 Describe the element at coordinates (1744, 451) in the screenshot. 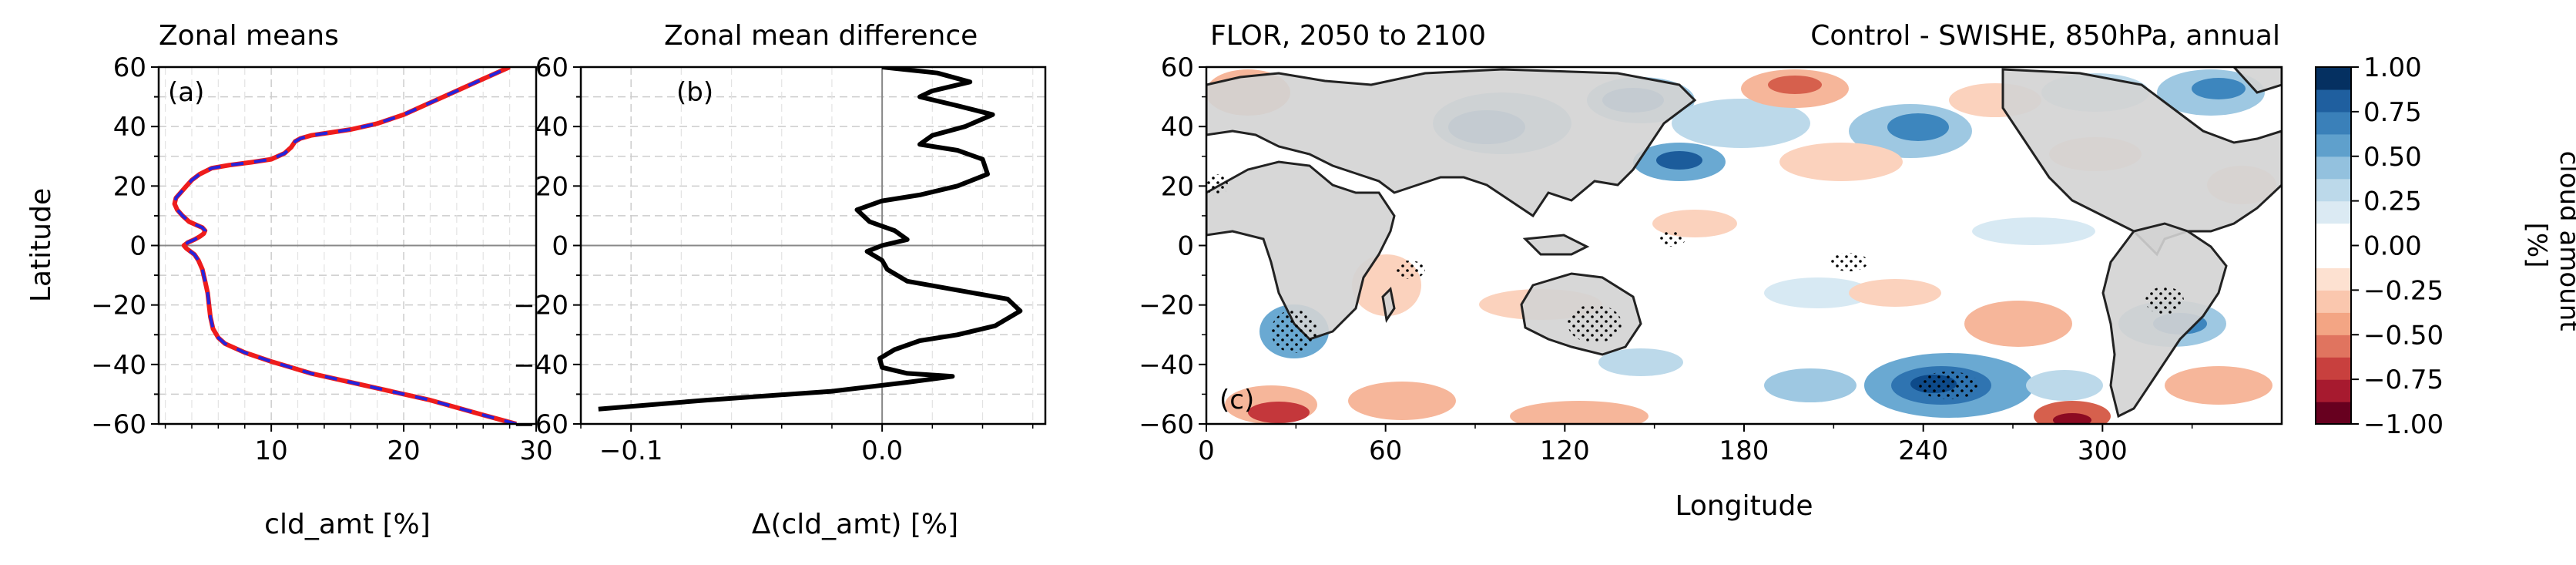

I see `x-tick-label: 180` at that location.